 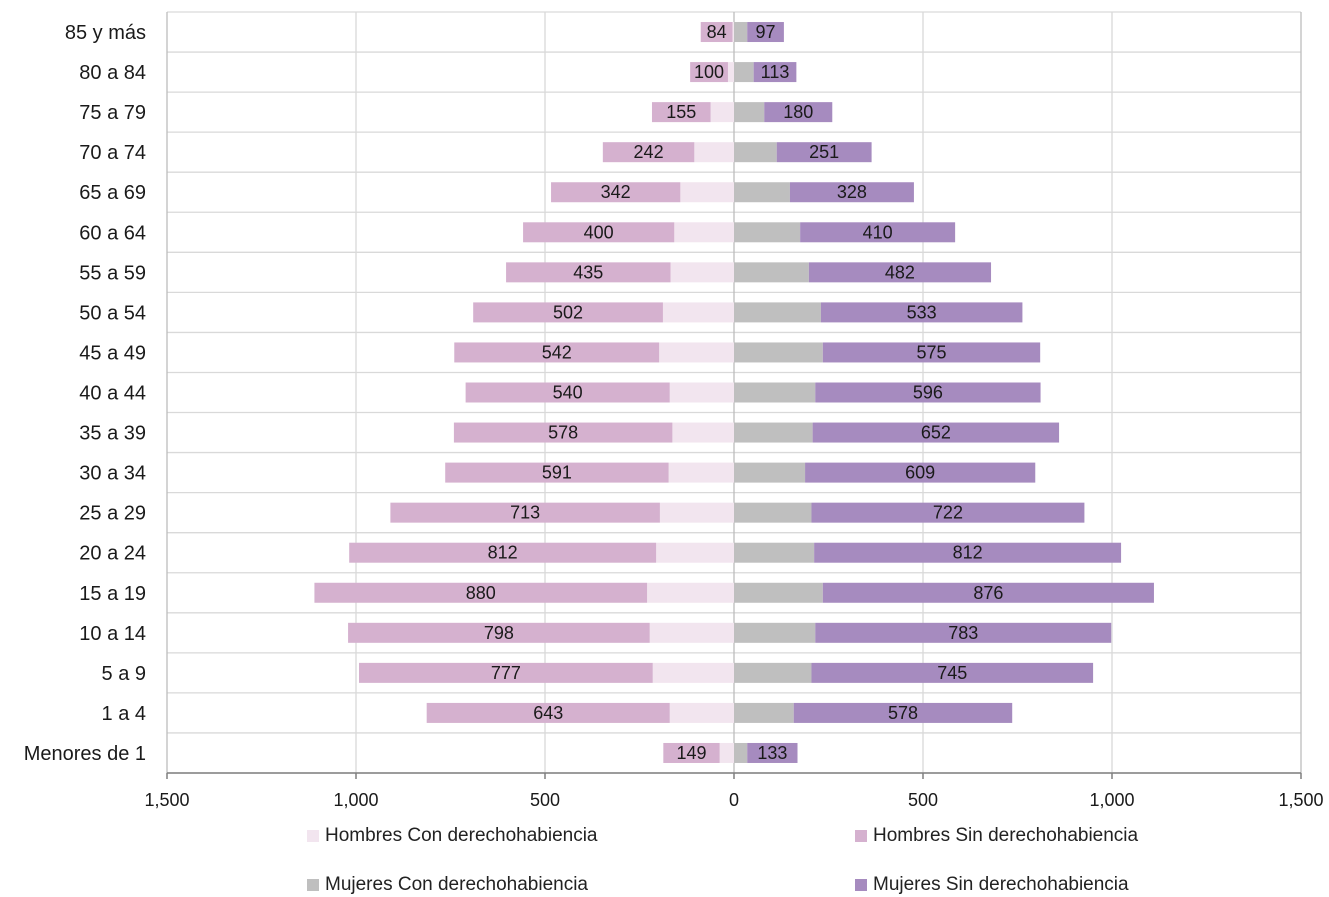 I want to click on data-label-mujeres-sin: 133, so click(x=772, y=753).